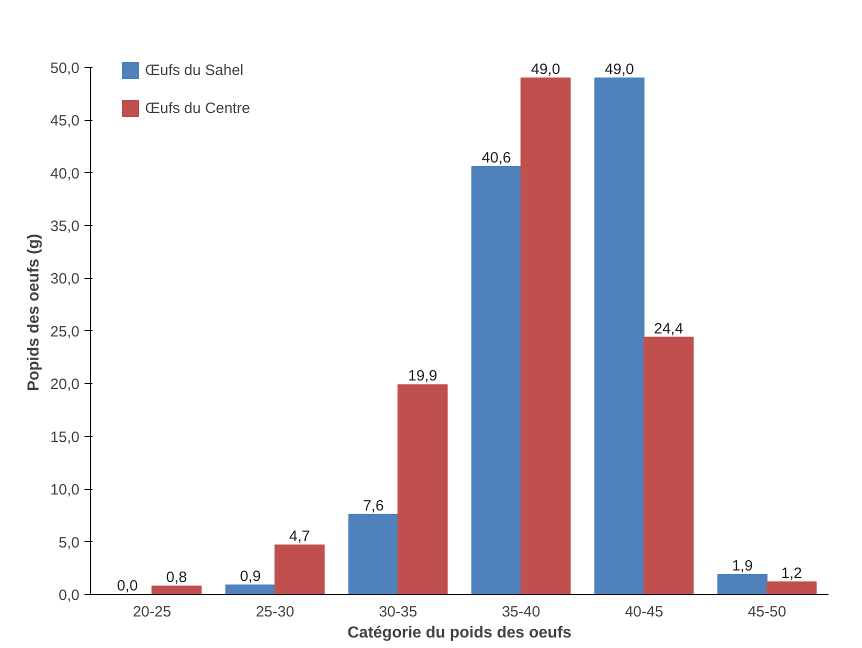 The image size is (862, 648). What do you see at coordinates (521, 612) in the screenshot?
I see `x-tick-label: 35-40` at bounding box center [521, 612].